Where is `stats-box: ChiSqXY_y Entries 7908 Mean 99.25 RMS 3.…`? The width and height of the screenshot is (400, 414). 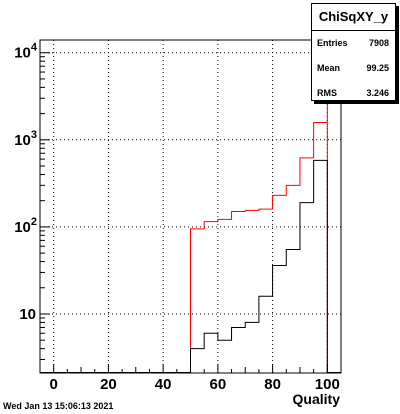
stats-box: ChiSqXY_y Entries 7908 Mean 99.25 RMS 3.… is located at coordinates (353, 52).